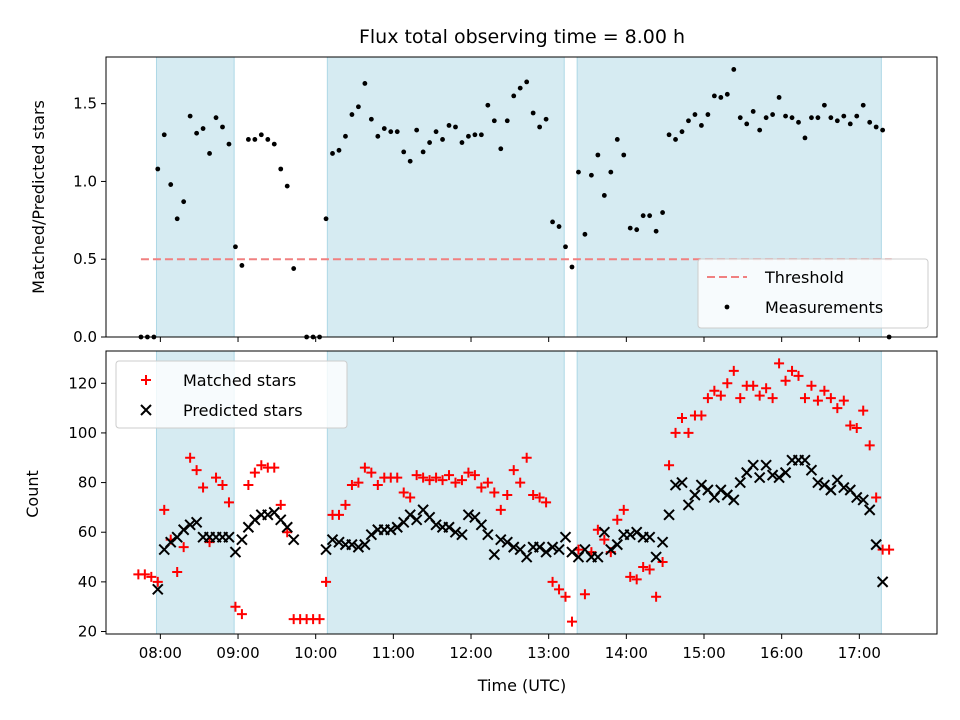 Image resolution: width=960 pixels, height=720 pixels. Describe the element at coordinates (781, 653) in the screenshot. I see `x-tick-label: 16:00` at that location.